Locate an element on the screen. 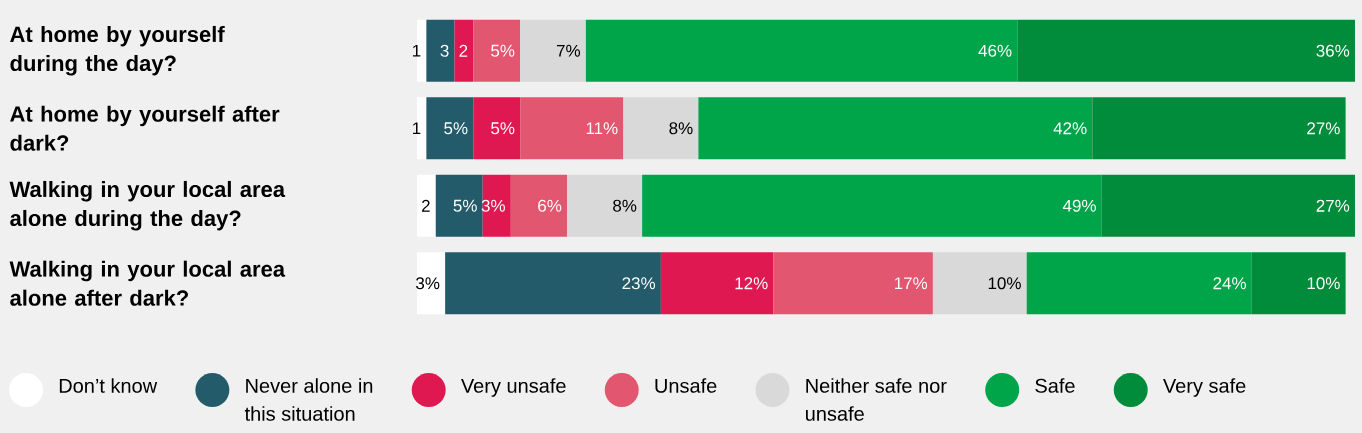  y-tick-label: At home by yourself during the day? is located at coordinates (117, 50).